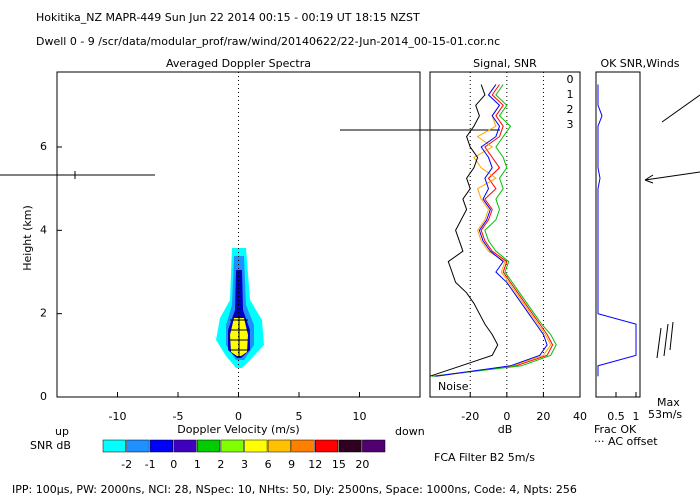 The width and height of the screenshot is (700, 500). What do you see at coordinates (668, 402) in the screenshot?
I see `annotation: Max` at bounding box center [668, 402].